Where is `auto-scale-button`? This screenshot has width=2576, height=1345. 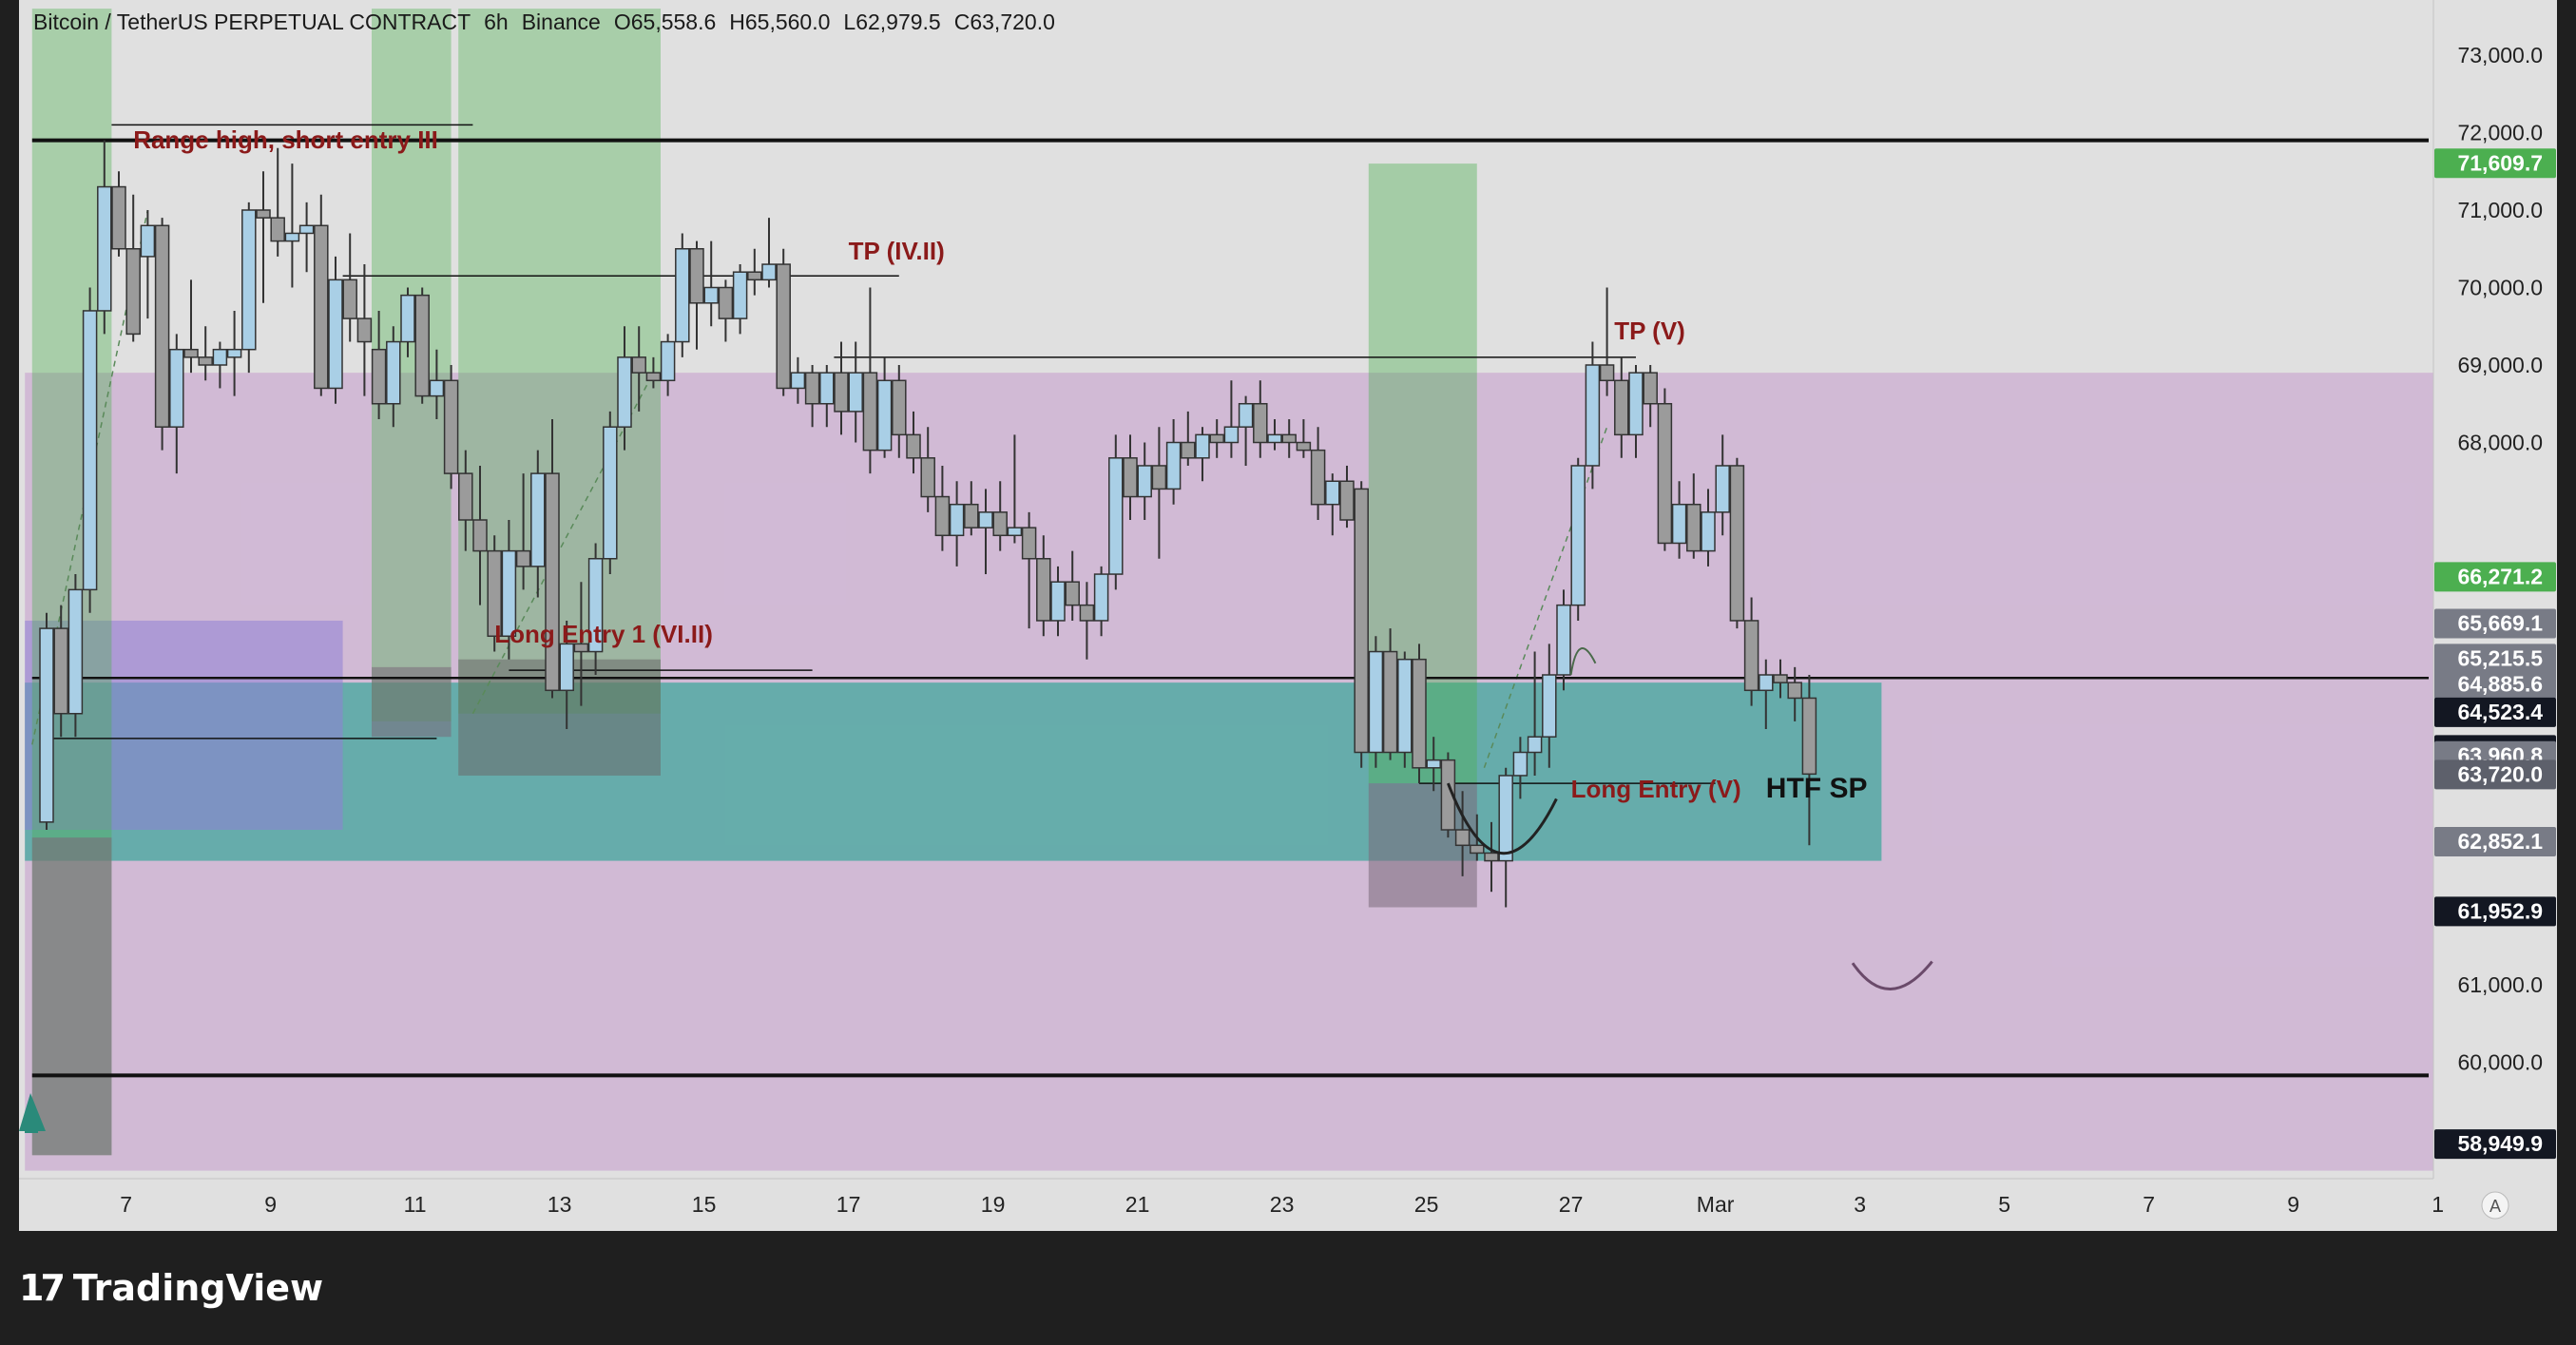
auto-scale-button is located at coordinates (2495, 1205).